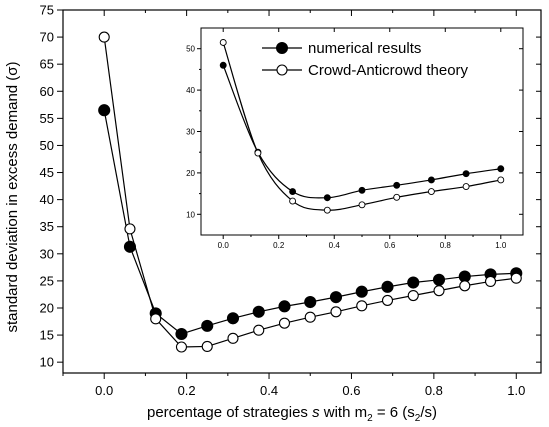 This screenshot has width=549, height=427. What do you see at coordinates (316, 412) in the screenshot?
I see `xlabel-italic: s` at bounding box center [316, 412].